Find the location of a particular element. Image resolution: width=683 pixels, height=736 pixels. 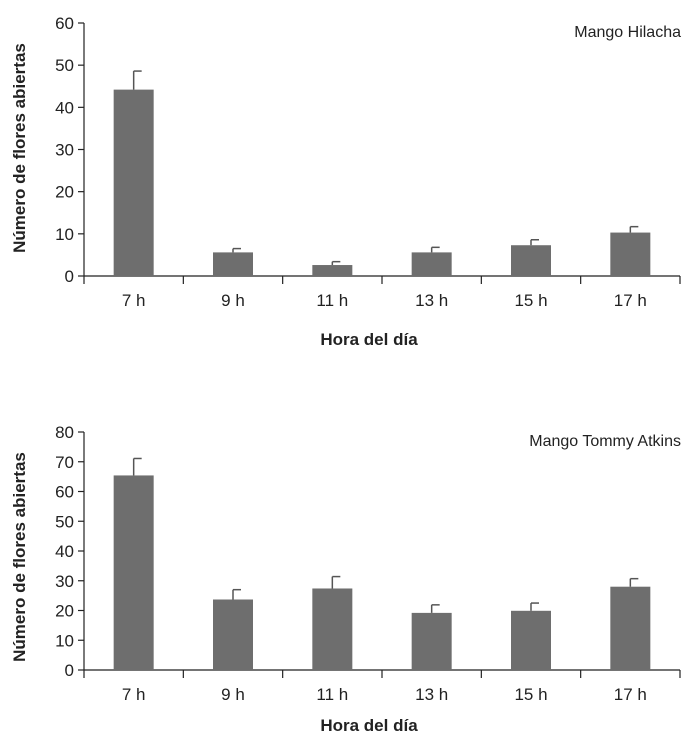

chart-annotation: Mango Tommy Atkins is located at coordinates (605, 441).